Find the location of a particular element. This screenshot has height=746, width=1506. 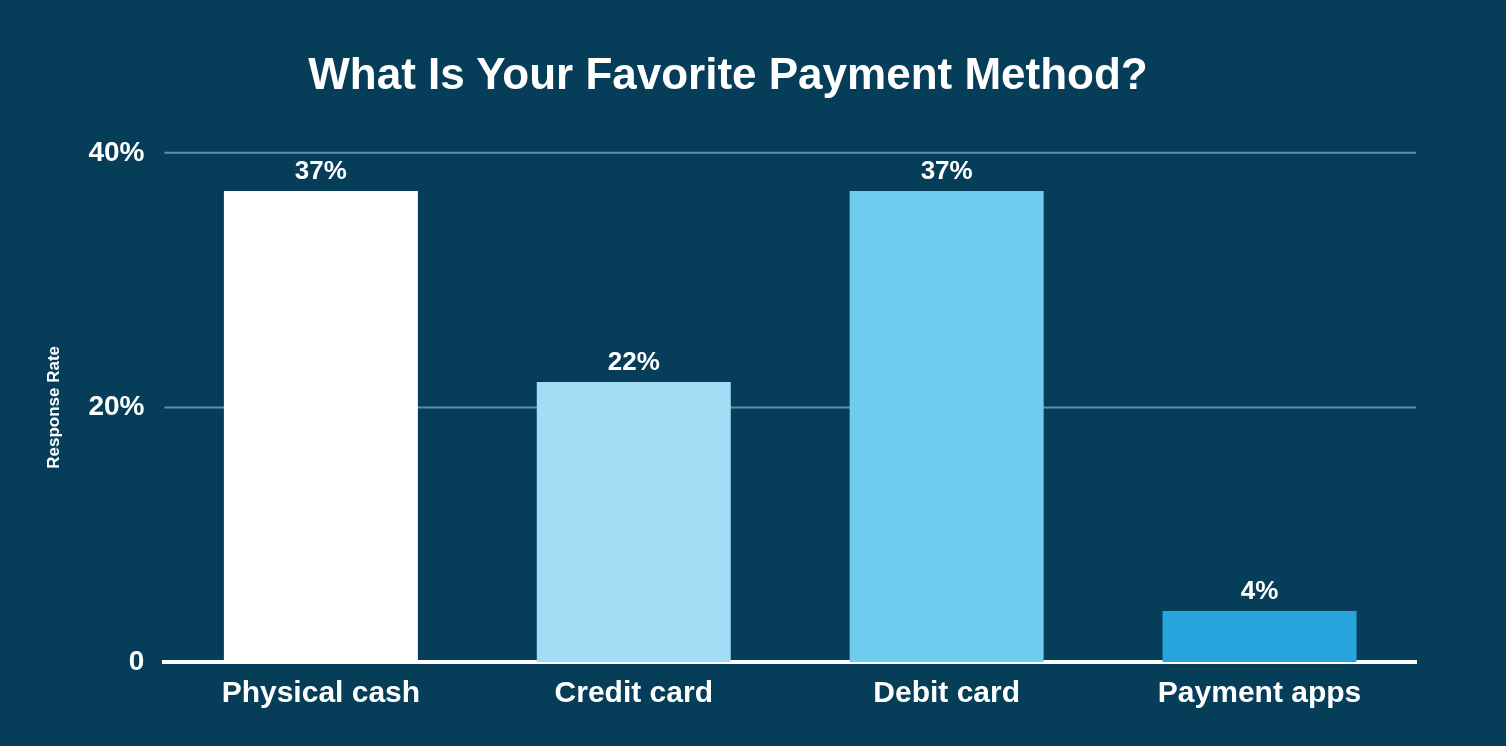

y-tick-label: 20% is located at coordinates (116, 406).